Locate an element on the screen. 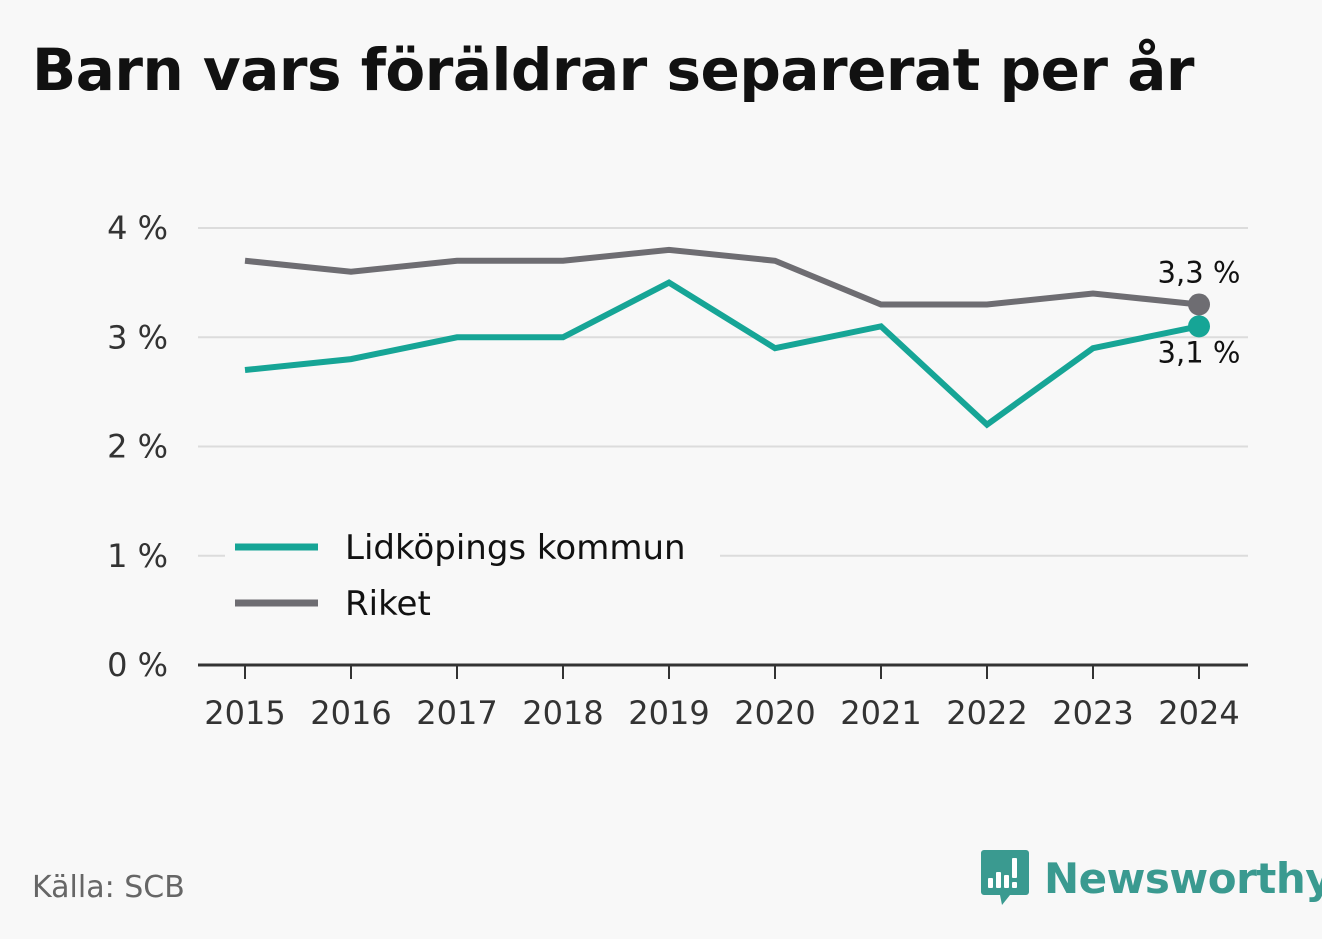 This screenshot has height=939, width=1322. y-tick-label: 2 % is located at coordinates (137, 447).